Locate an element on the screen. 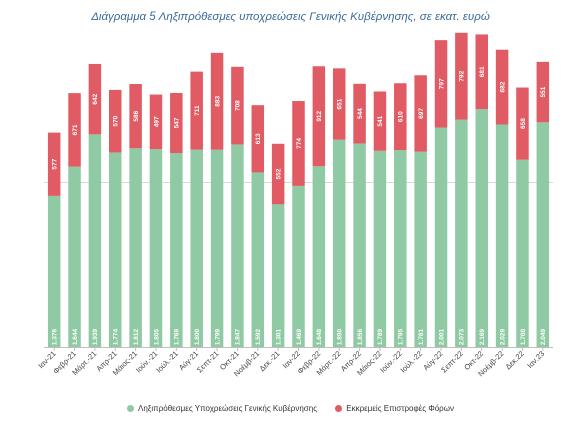 Image resolution: width=581 pixels, height=434 pixels. value-label-tax-refunds-13: 912 is located at coordinates (319, 115).